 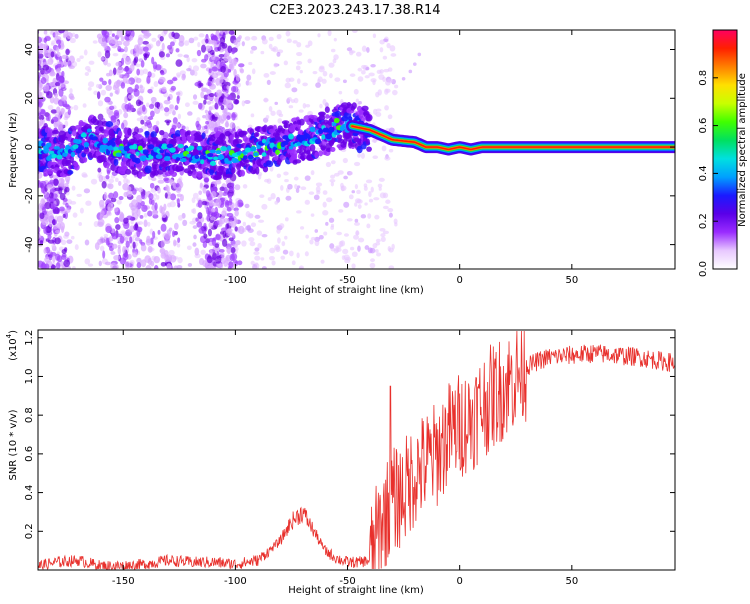 I want to click on snr-y-tick-label: 0.2, so click(x=29, y=531).